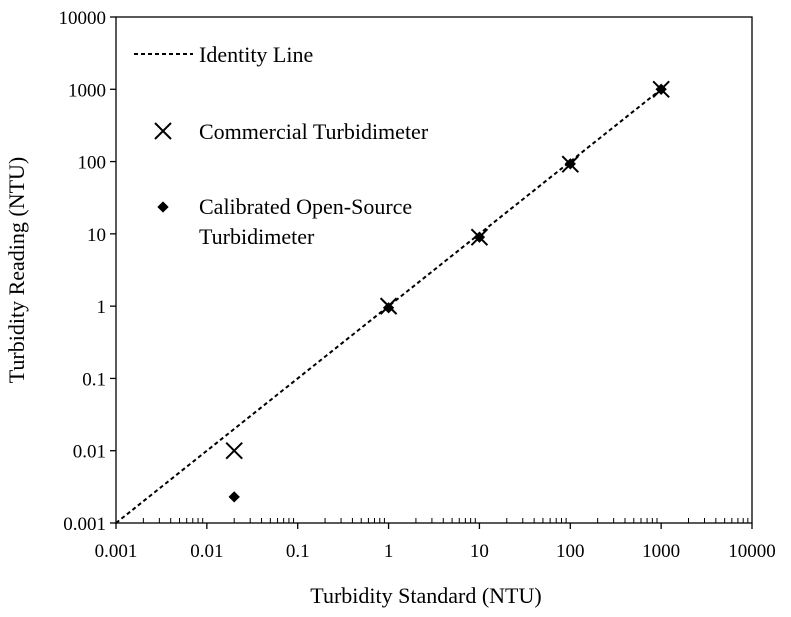 The image size is (791, 617). I want to click on x-tick-labels: 0.001 0.01 0.1 1 10 100 1000 10000, so click(435, 551).